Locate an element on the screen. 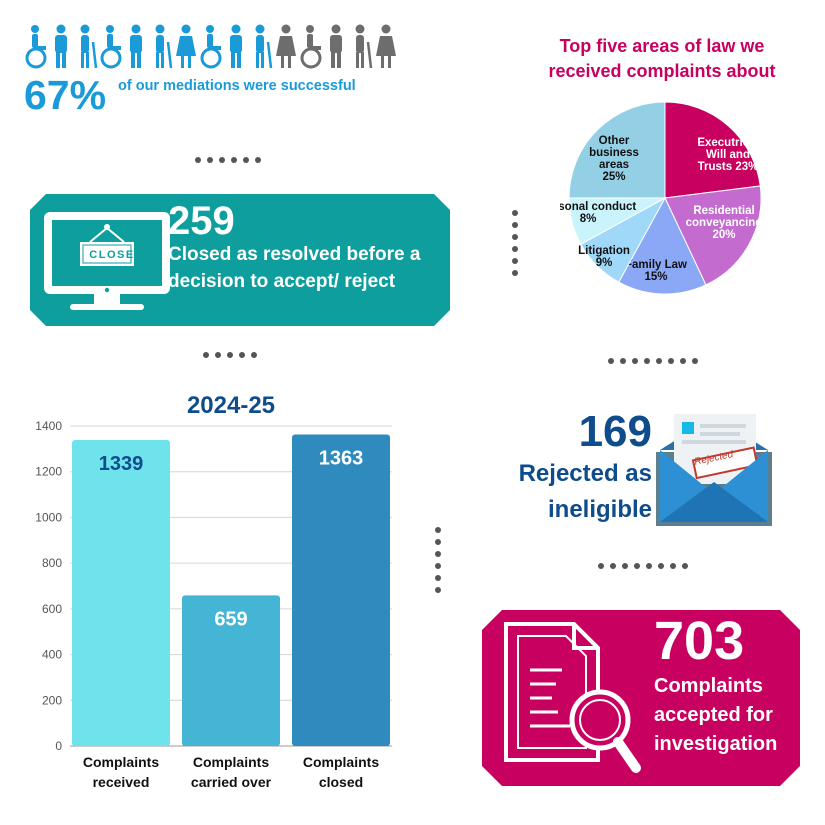  closed-card is located at coordinates (240, 260).